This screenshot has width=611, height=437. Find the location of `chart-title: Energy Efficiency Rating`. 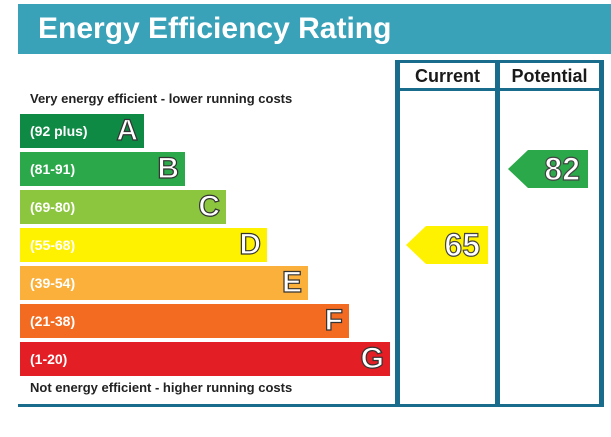

chart-title: Energy Efficiency Rating is located at coordinates (215, 28).